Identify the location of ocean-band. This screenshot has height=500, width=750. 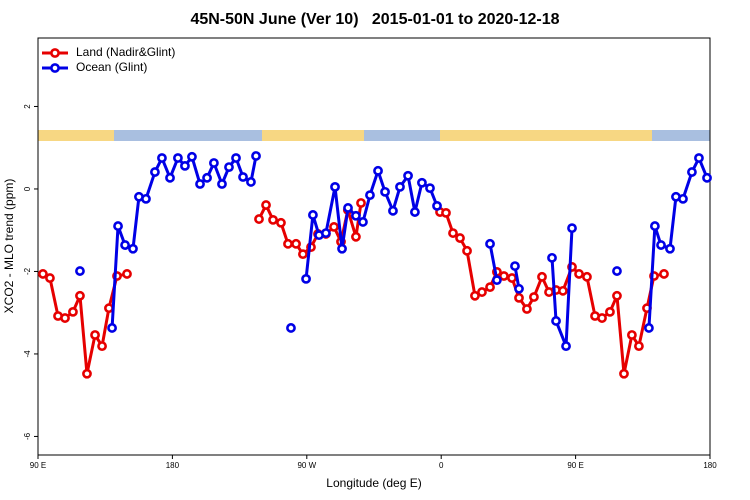
(374, 135).